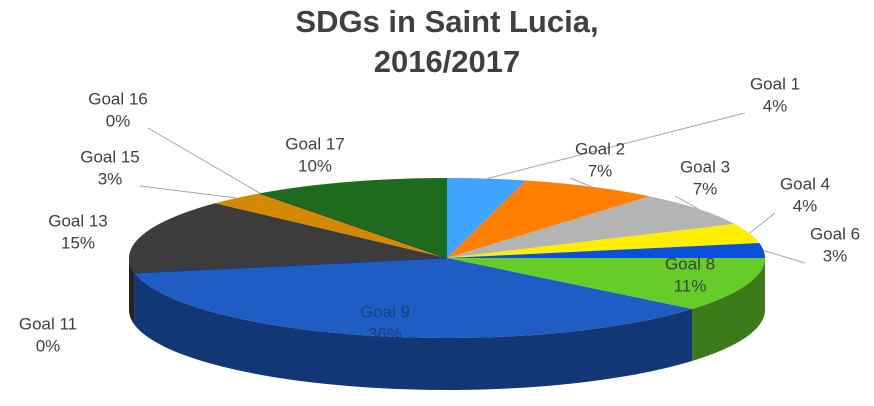 The width and height of the screenshot is (874, 406). What do you see at coordinates (705, 166) in the screenshot?
I see `data-label-name: Goal 3` at bounding box center [705, 166].